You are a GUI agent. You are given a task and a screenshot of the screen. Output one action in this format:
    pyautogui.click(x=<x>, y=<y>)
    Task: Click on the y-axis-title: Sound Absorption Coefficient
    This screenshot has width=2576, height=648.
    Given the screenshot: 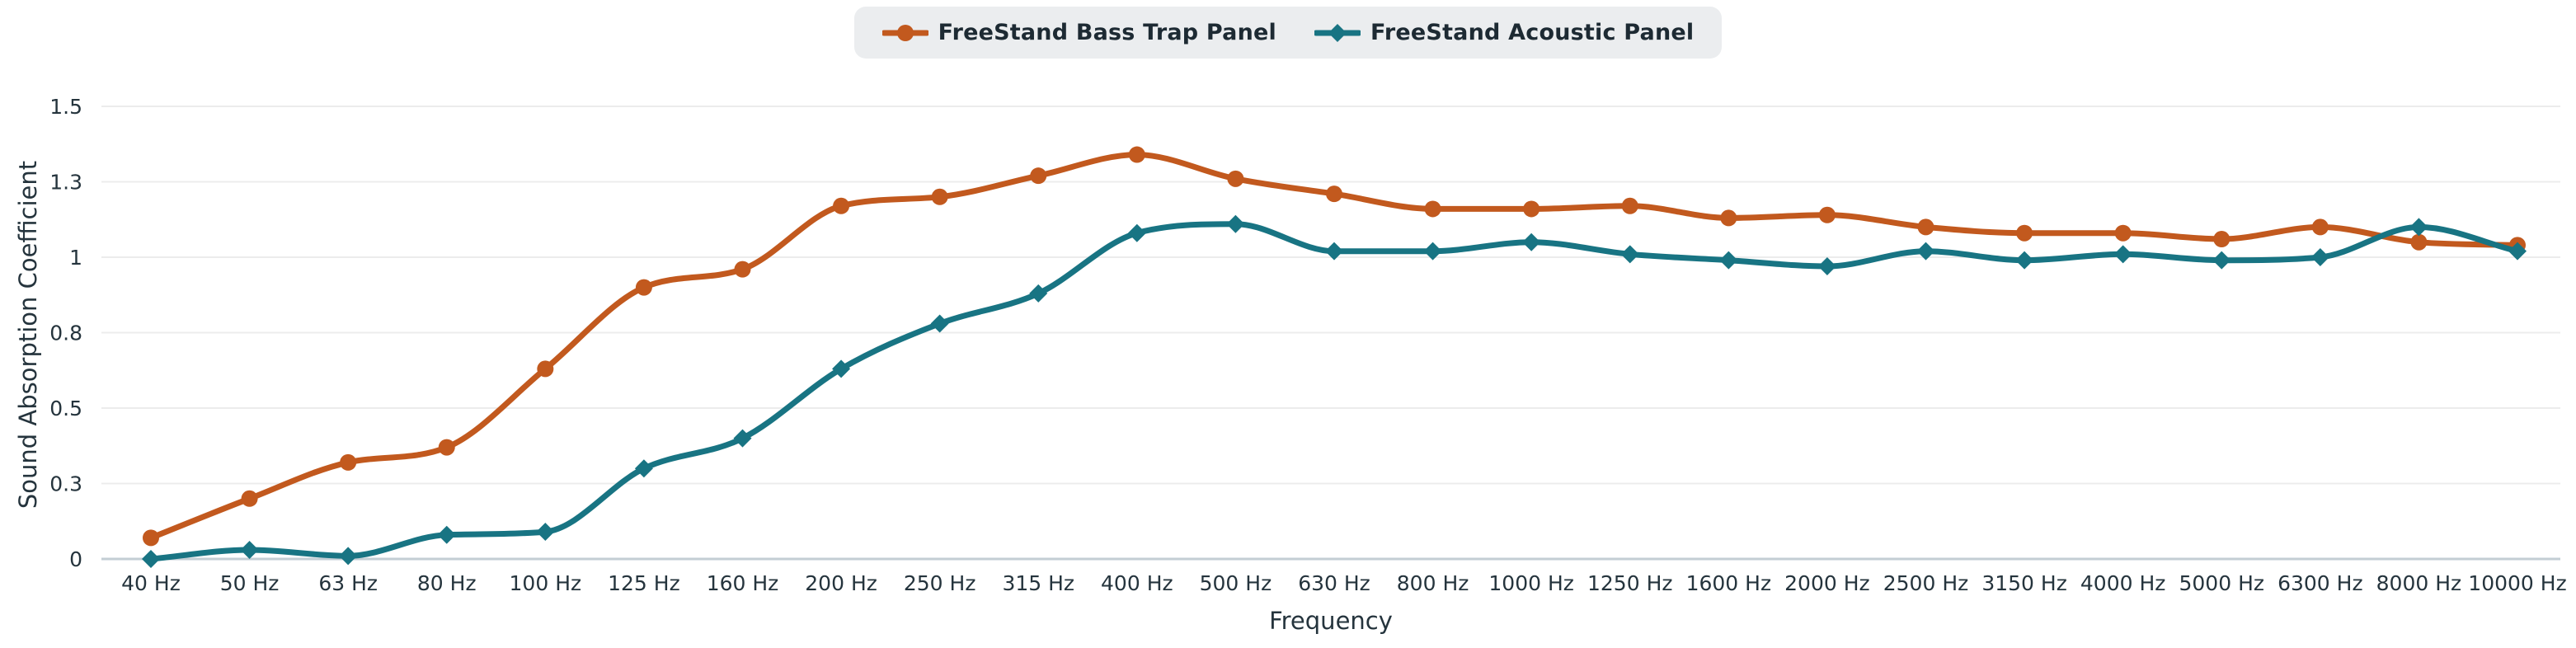 What is the action you would take?
    pyautogui.click(x=28, y=335)
    